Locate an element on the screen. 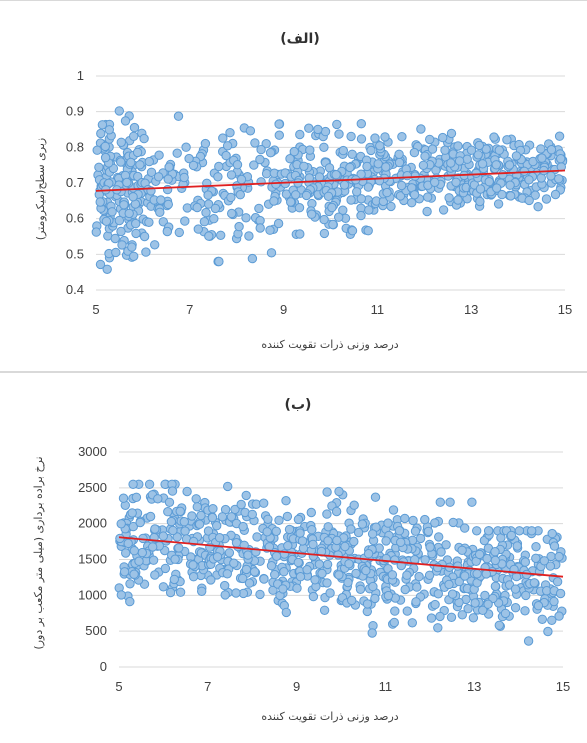 The image size is (587, 743). trend-line is located at coordinates (330, 180).